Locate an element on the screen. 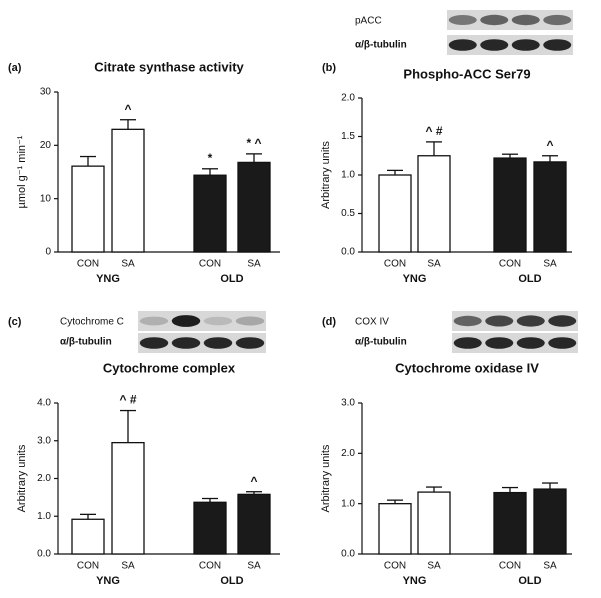 The width and height of the screenshot is (601, 598). panel-label: (b) is located at coordinates (329, 68).